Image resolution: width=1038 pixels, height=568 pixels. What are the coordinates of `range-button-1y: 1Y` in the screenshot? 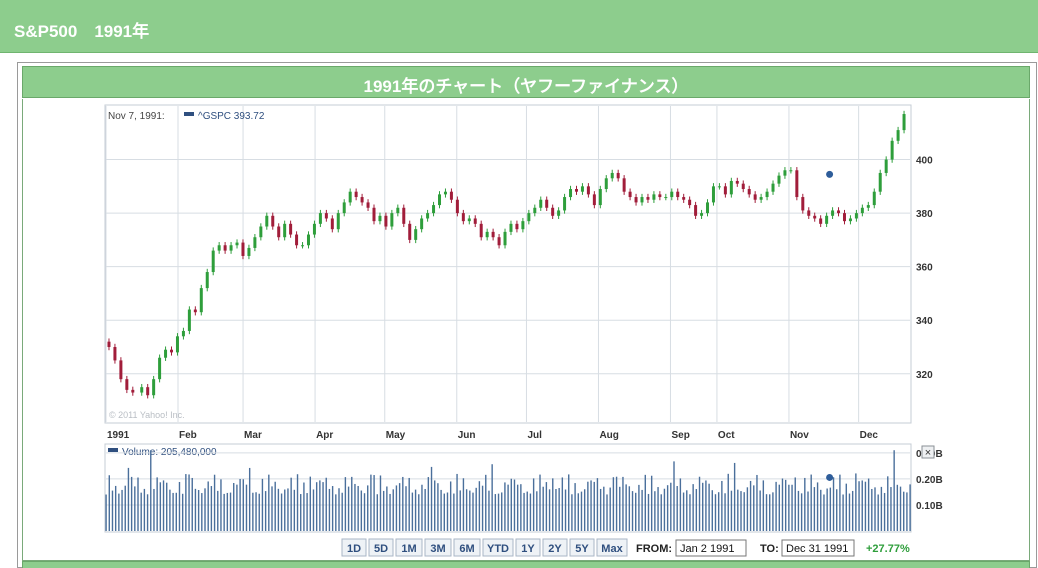 It's located at (528, 547).